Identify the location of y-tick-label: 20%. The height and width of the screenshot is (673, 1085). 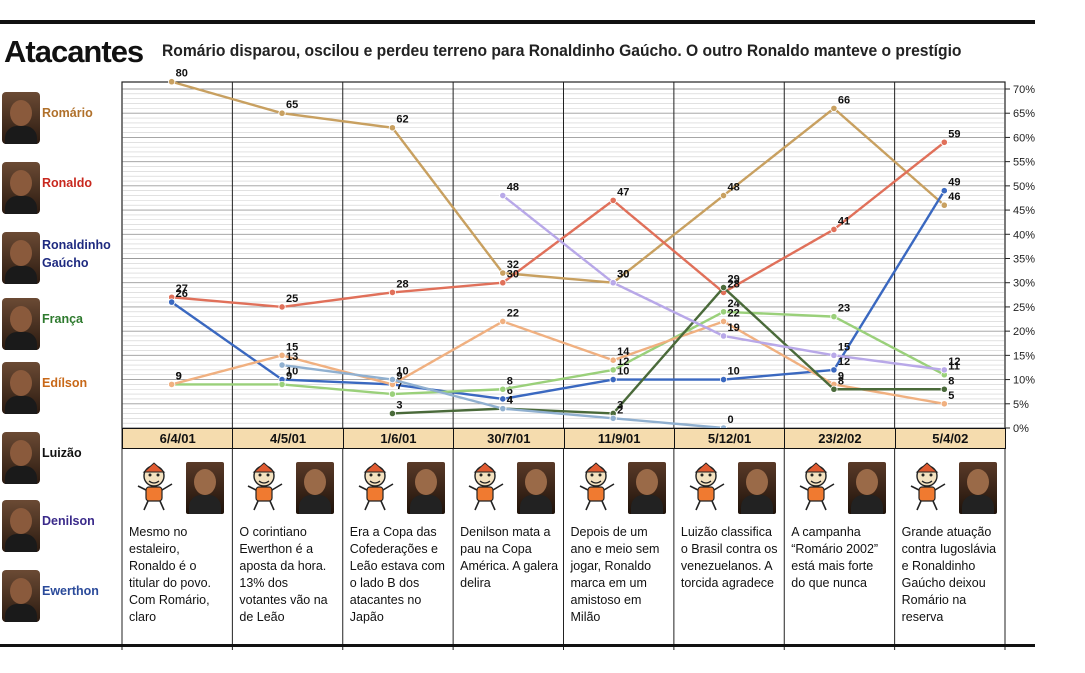
(1024, 332).